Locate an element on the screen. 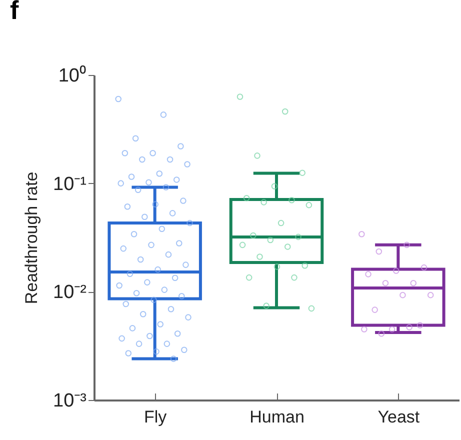 This screenshot has width=461, height=440. x-tick-label: Human is located at coordinates (277, 417).